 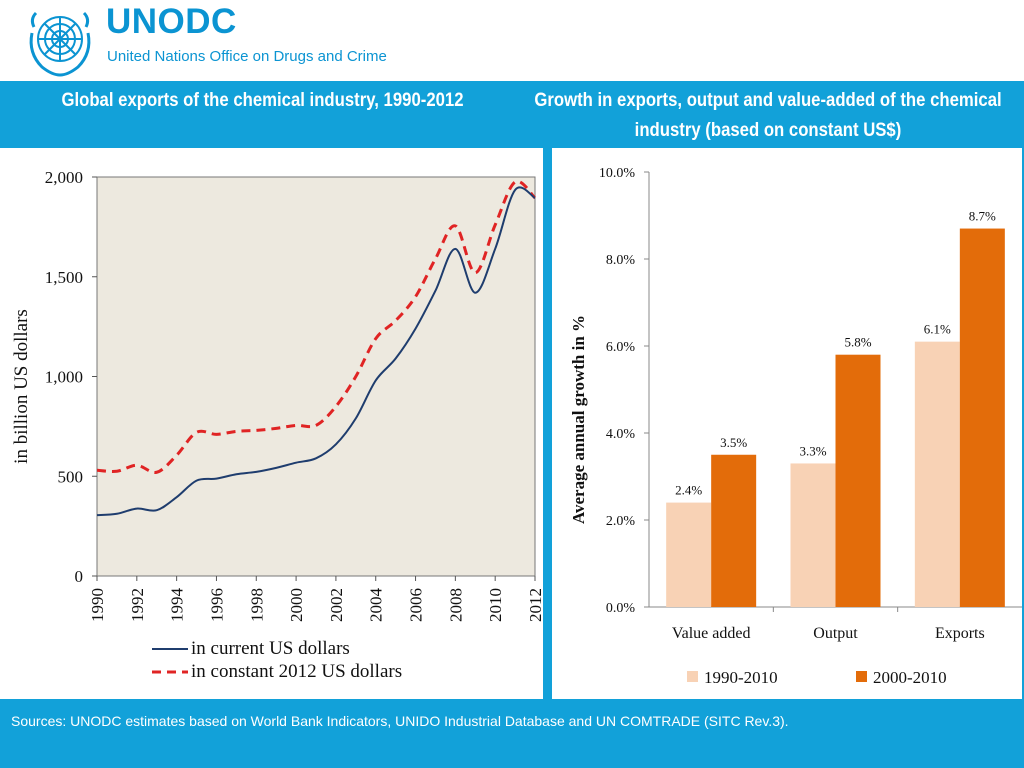 What do you see at coordinates (336, 605) in the screenshot?
I see `x-tick-label: 2002` at bounding box center [336, 605].